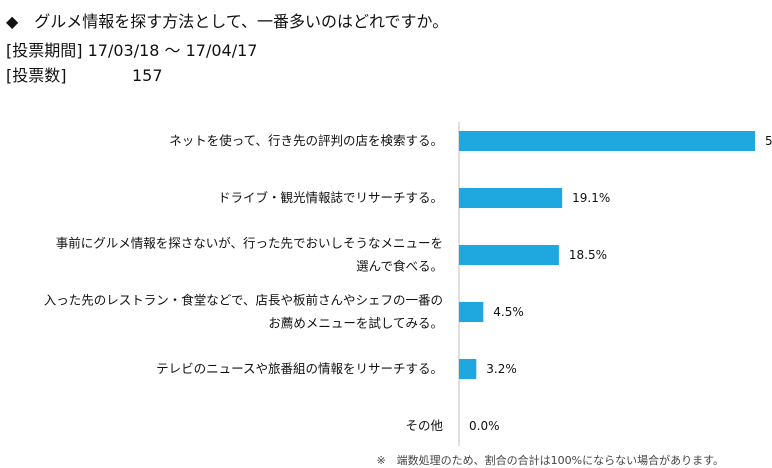 The width and height of the screenshot is (772, 468). What do you see at coordinates (147, 75) in the screenshot?
I see `votes-value: 157` at bounding box center [147, 75].